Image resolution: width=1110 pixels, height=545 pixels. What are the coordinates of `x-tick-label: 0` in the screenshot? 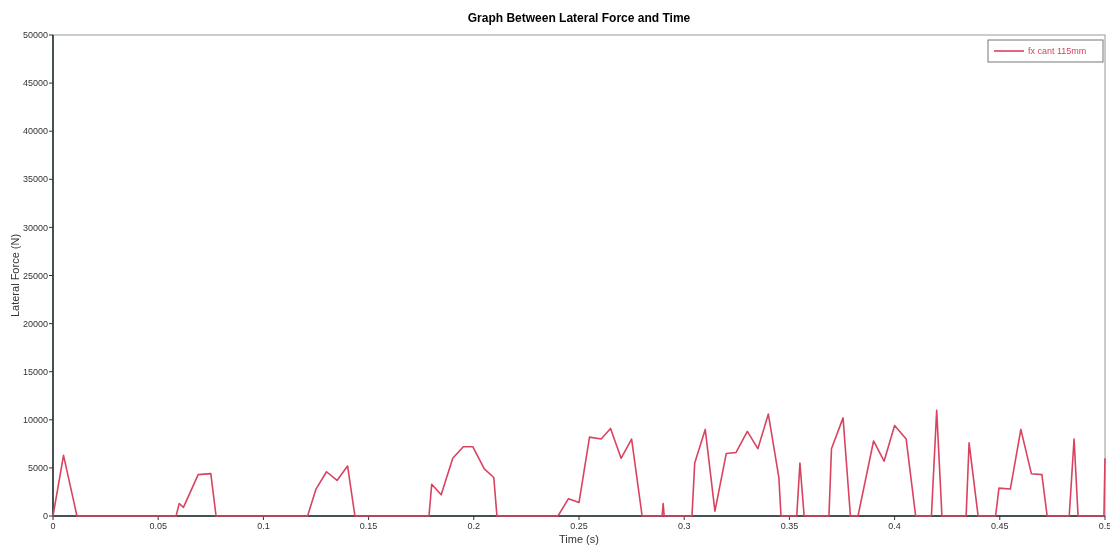 It's located at (53, 526).